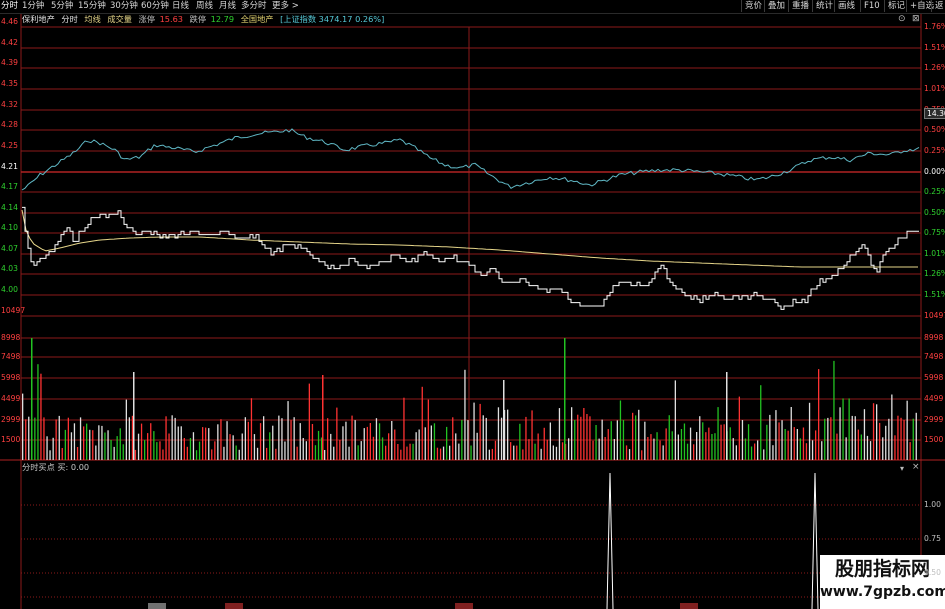  What do you see at coordinates (934, 356) in the screenshot?
I see `volume-axis-label-right: 7498` at bounding box center [934, 356].